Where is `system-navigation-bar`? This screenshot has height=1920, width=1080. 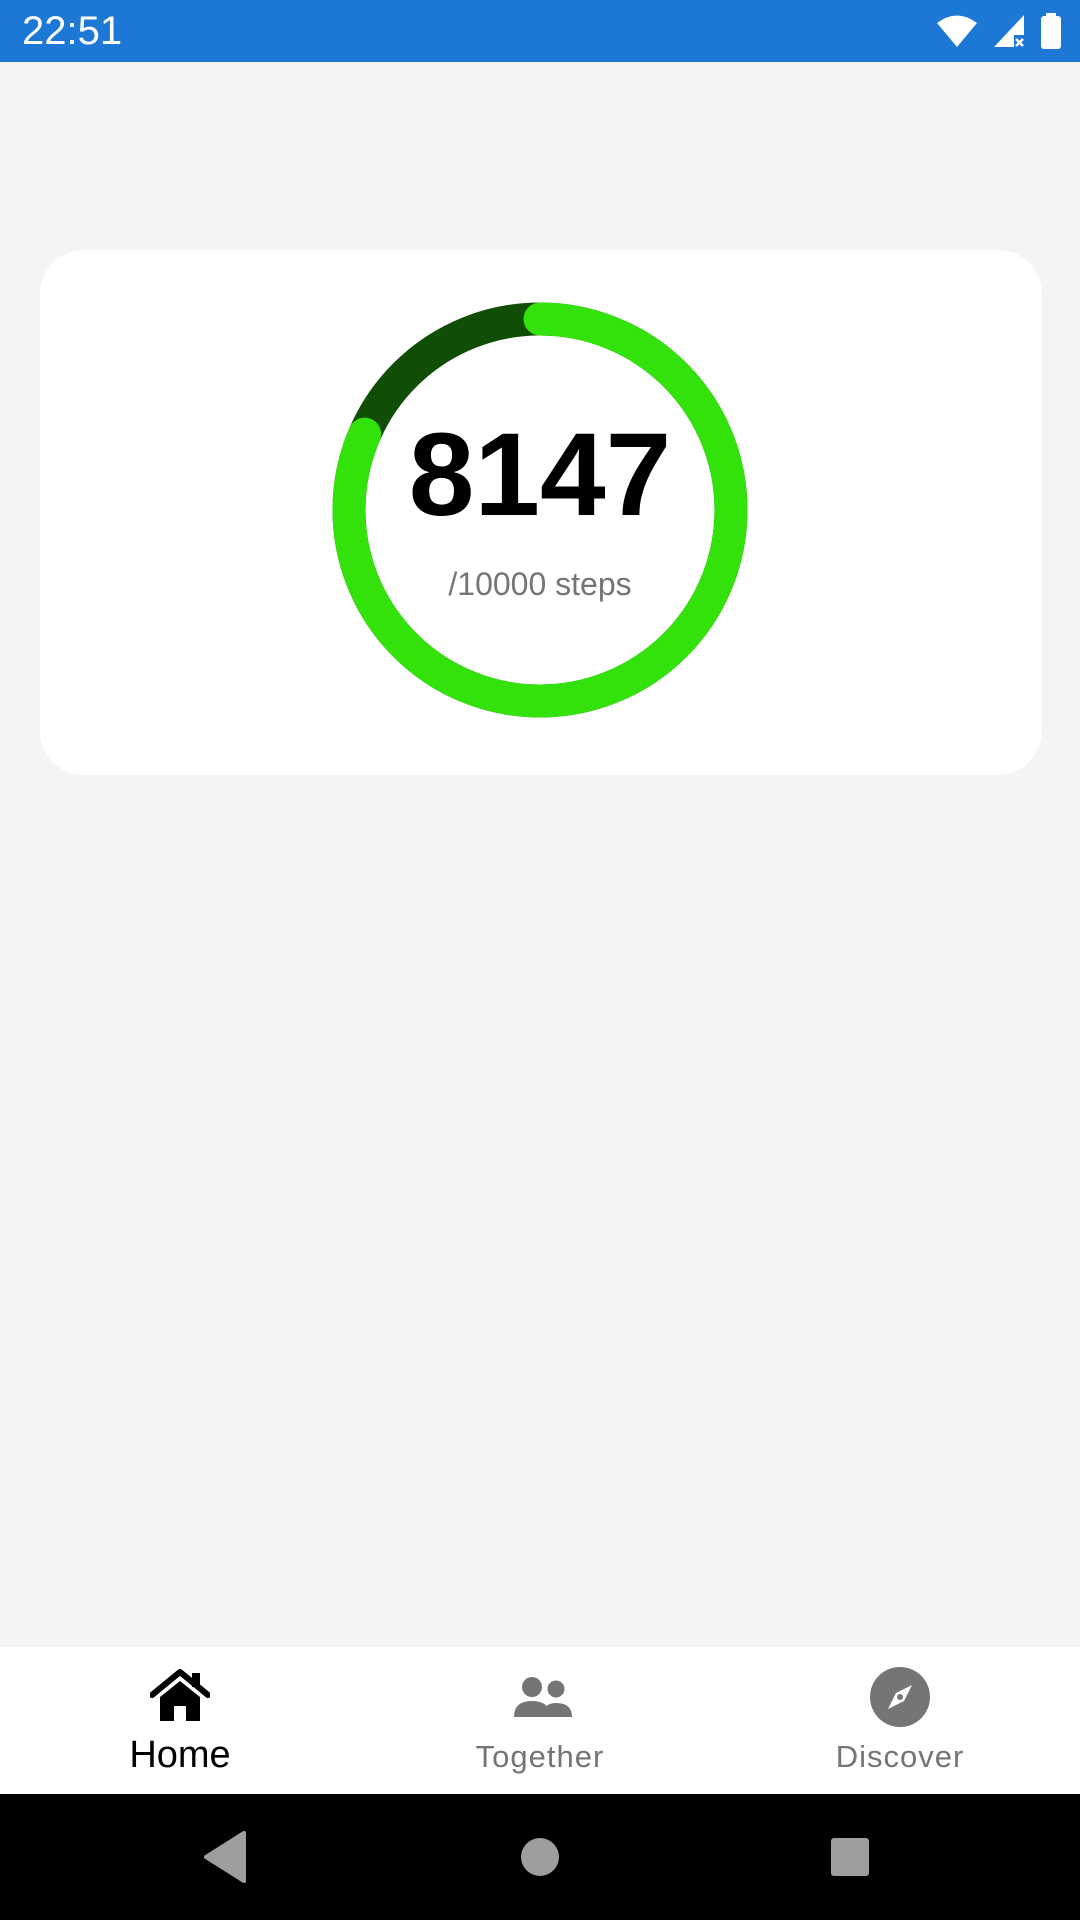 system-navigation-bar is located at coordinates (540, 1857).